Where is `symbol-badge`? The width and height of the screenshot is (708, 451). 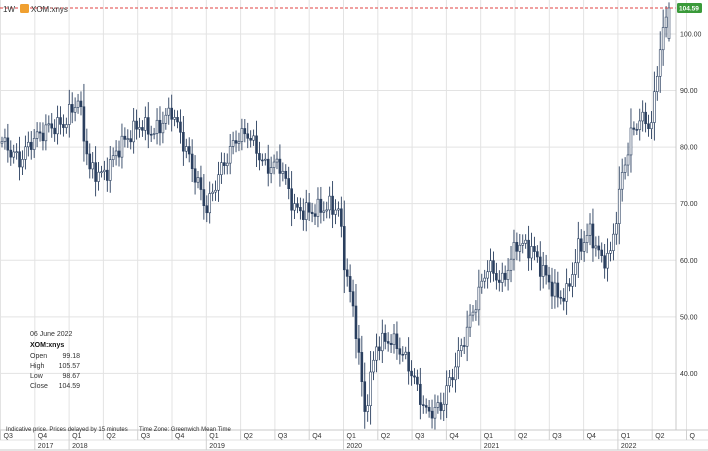 symbol-badge is located at coordinates (24, 8).